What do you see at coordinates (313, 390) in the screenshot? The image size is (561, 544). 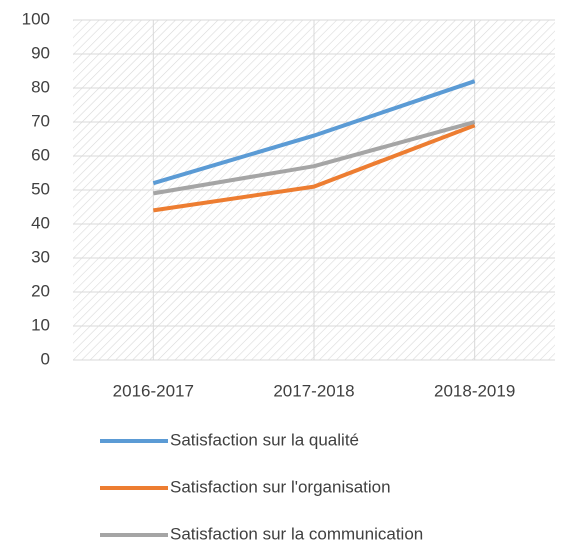 I see `x-tick-label: 2017-2018` at bounding box center [313, 390].